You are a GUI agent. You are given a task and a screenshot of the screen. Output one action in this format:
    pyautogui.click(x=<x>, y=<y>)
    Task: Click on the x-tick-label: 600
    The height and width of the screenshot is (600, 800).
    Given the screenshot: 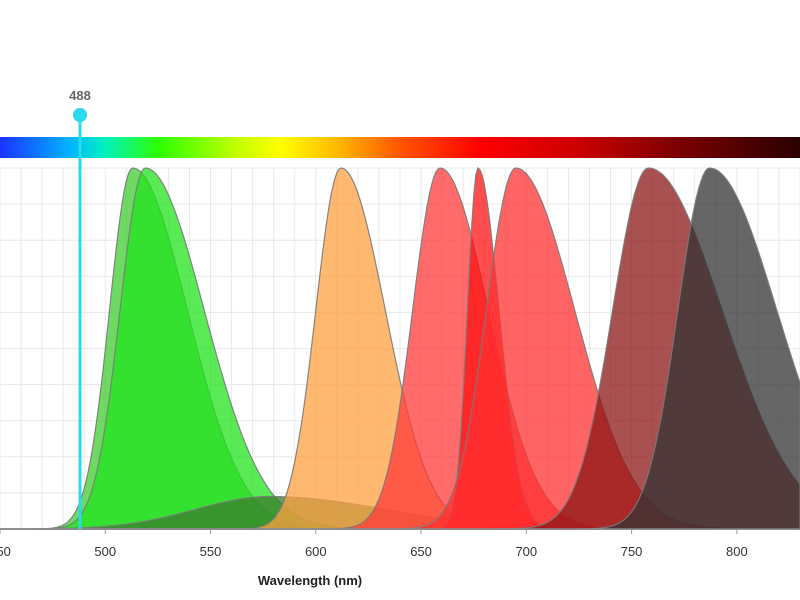 What is the action you would take?
    pyautogui.click(x=316, y=551)
    